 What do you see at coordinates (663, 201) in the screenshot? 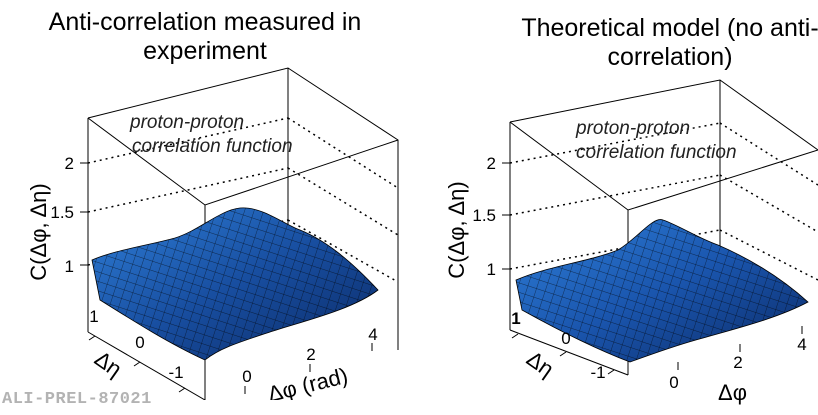
I see `grid-right` at bounding box center [663, 201].